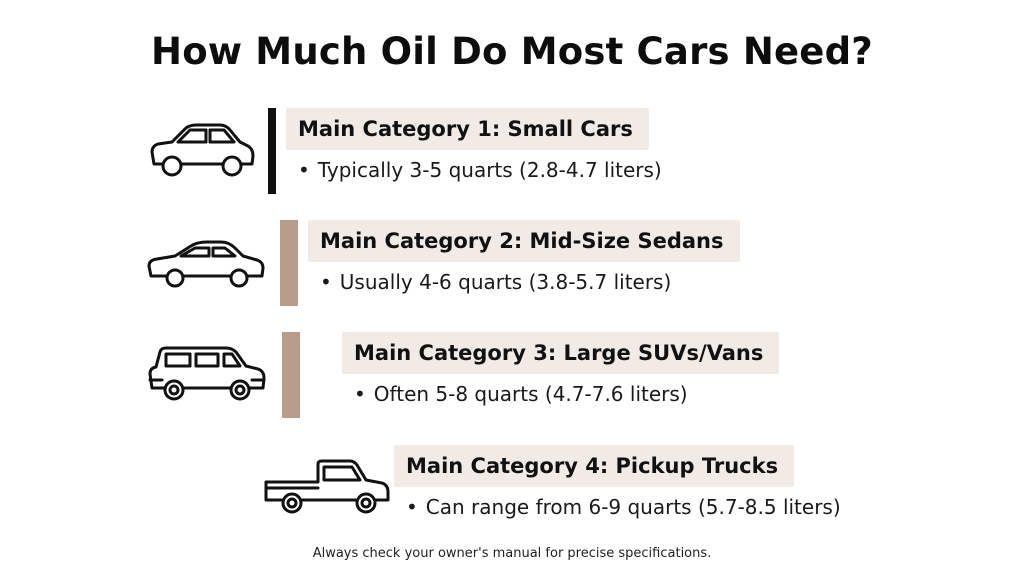 This screenshot has width=1024, height=572. What do you see at coordinates (524, 241) in the screenshot?
I see `category-2-label: Main Category 2: Mid-Size Sedans` at bounding box center [524, 241].